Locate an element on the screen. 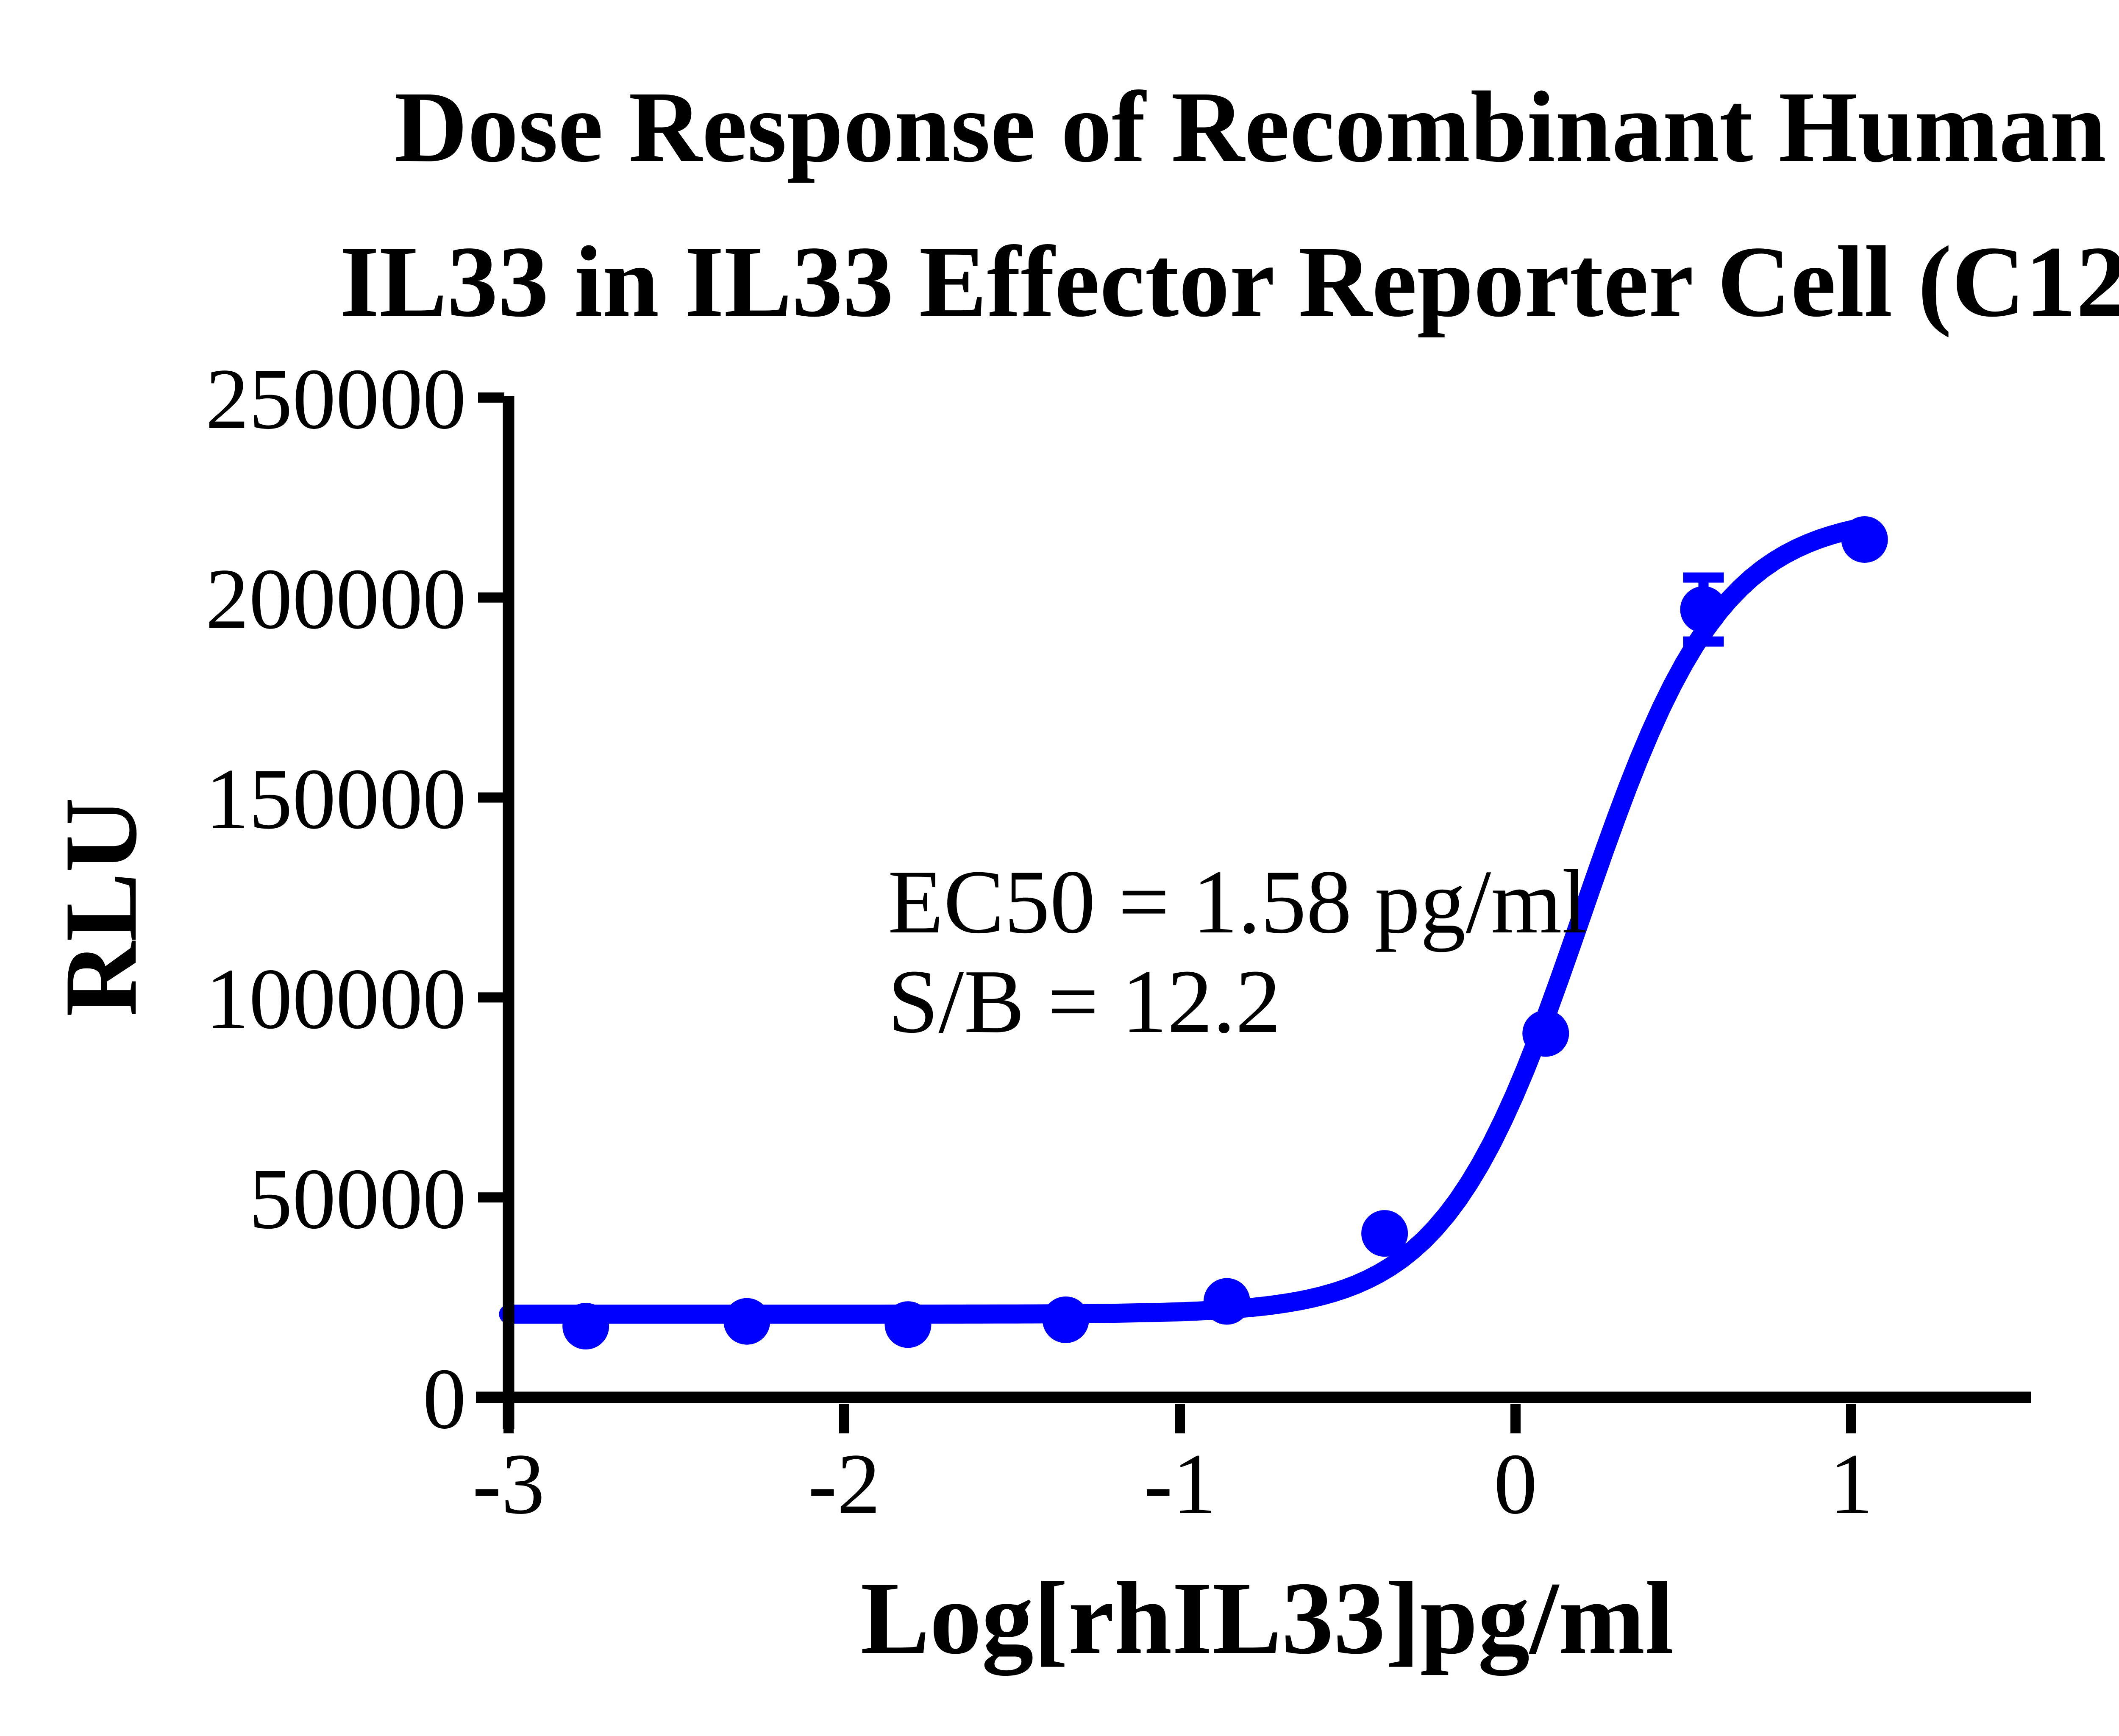 The image size is (2119, 1736). y-tick-label: 150000 is located at coordinates (336, 799).